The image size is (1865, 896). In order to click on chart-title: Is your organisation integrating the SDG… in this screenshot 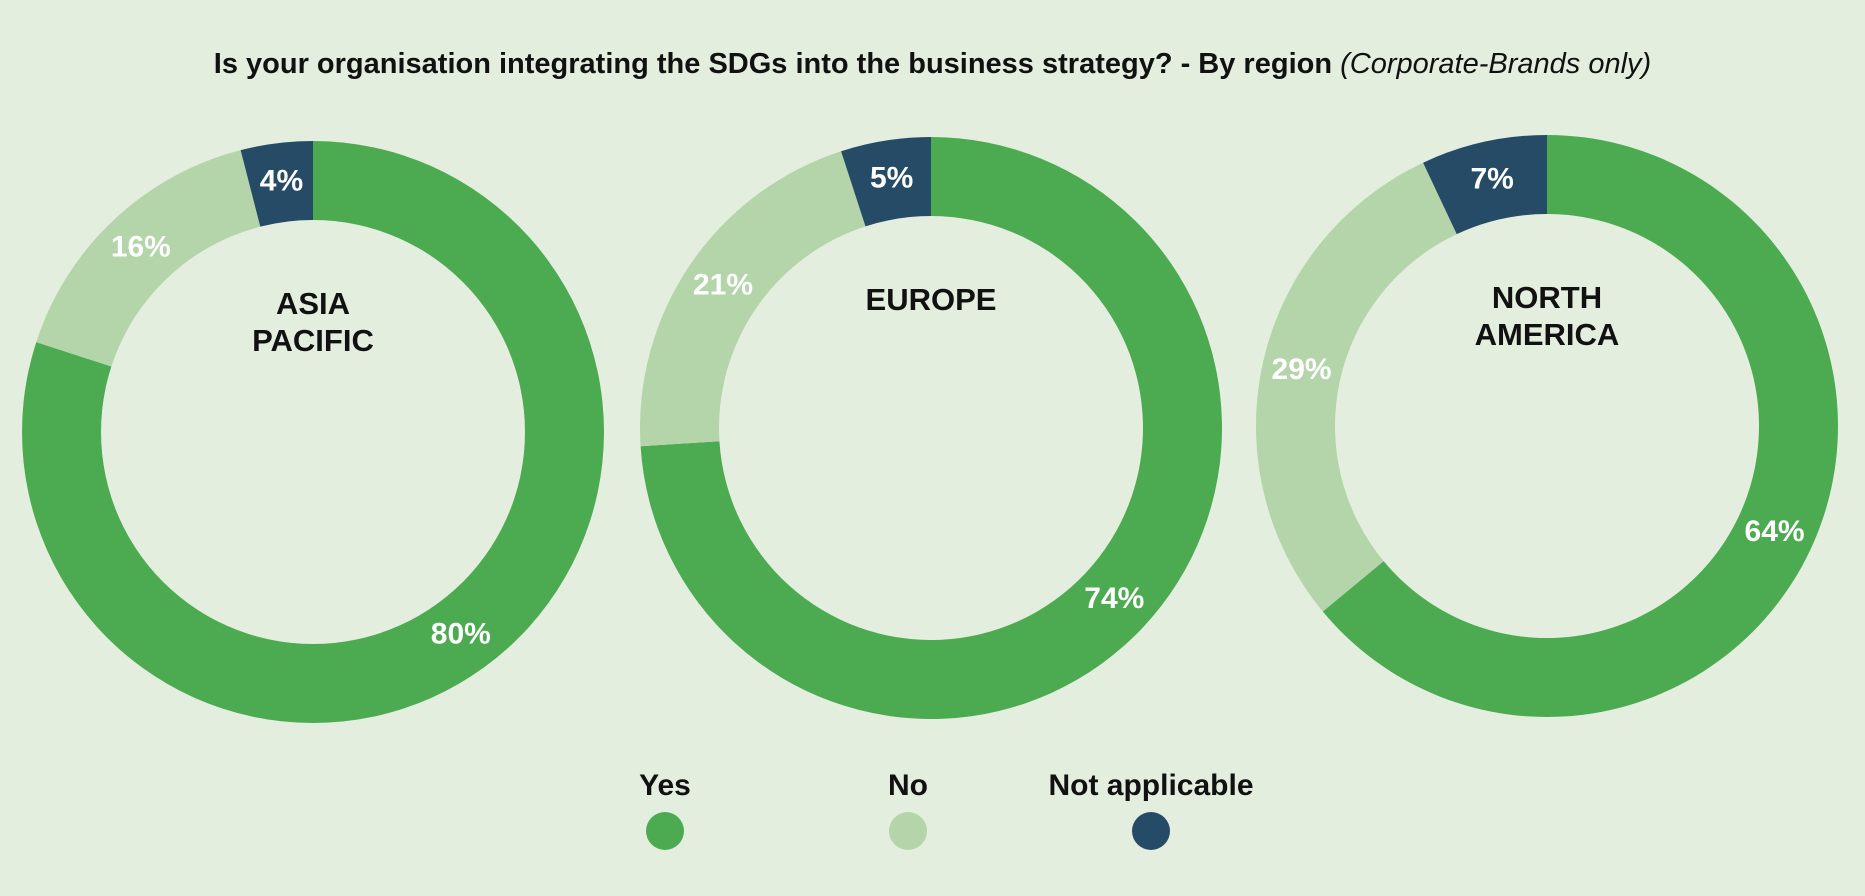, I will do `click(773, 64)`.